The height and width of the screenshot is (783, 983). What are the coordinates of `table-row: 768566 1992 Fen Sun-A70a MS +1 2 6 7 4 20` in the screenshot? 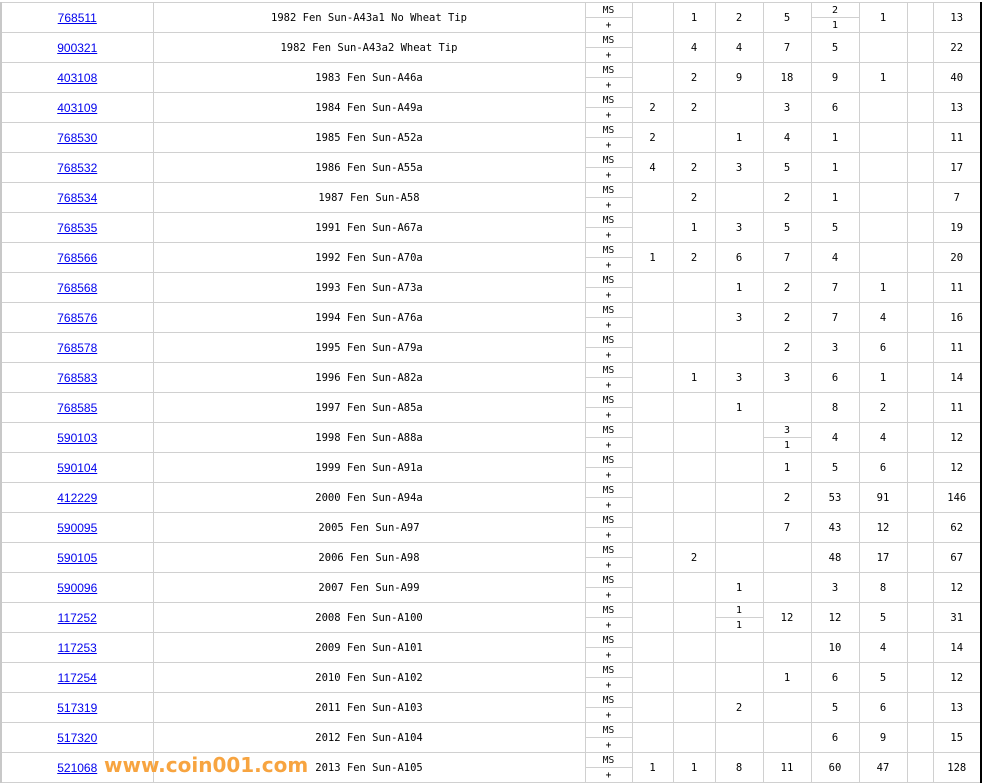 It's located at (491, 257).